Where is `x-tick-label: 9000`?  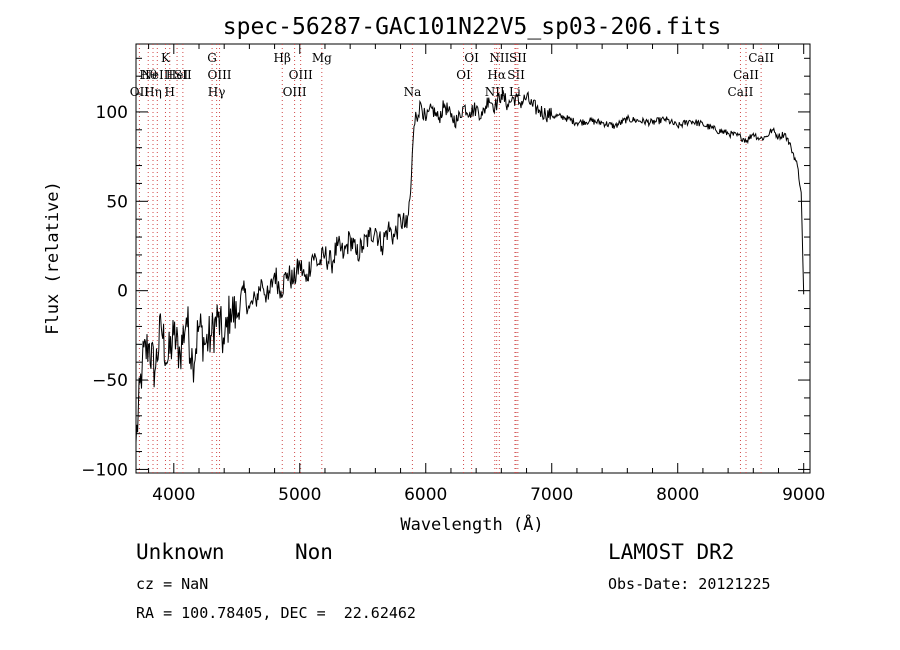 x-tick-label: 9000 is located at coordinates (803, 495).